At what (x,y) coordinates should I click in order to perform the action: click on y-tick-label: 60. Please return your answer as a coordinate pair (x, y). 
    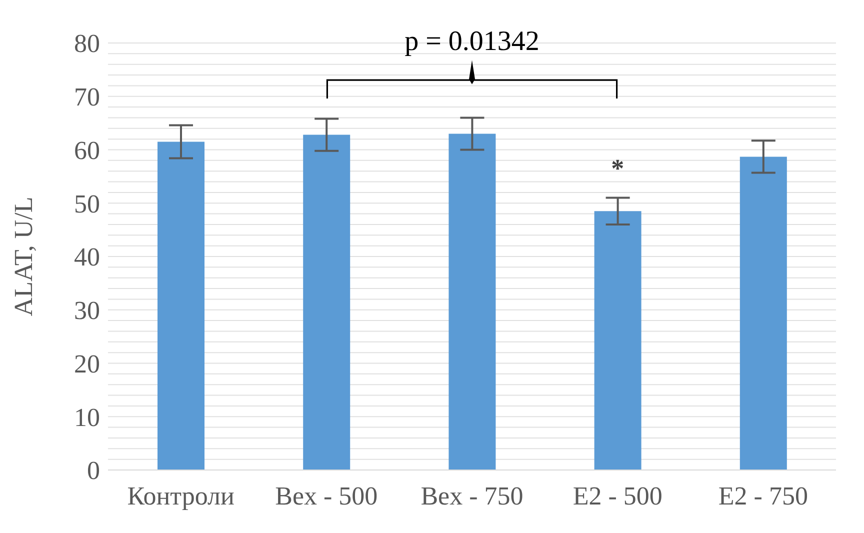
    Looking at the image, I should click on (87, 150).